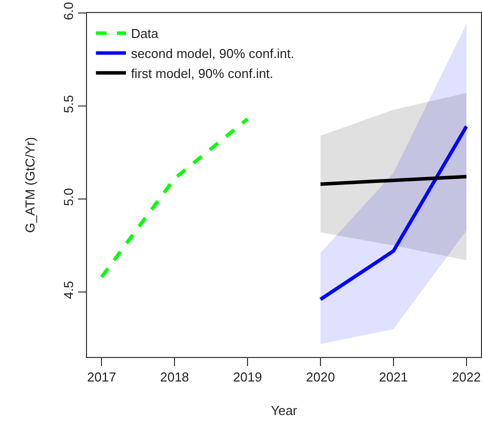  I want to click on y-tick-label: 5.0, so click(68, 197).